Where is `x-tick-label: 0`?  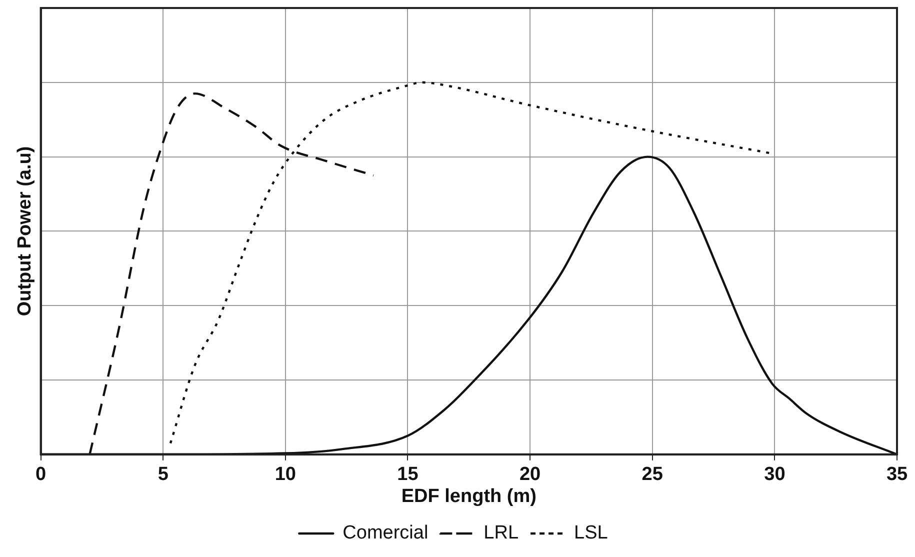 x-tick-label: 0 is located at coordinates (41, 475).